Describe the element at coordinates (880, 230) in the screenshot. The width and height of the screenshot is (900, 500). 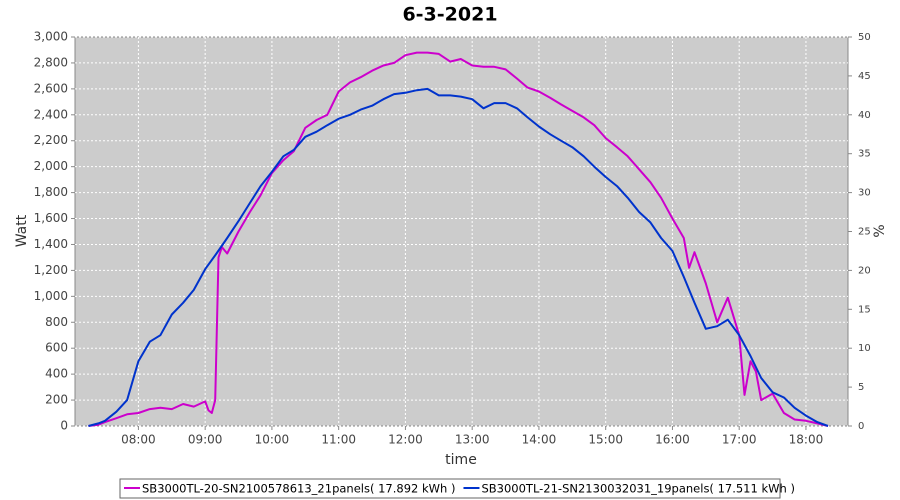
I see `y2-axis-title: %` at that location.